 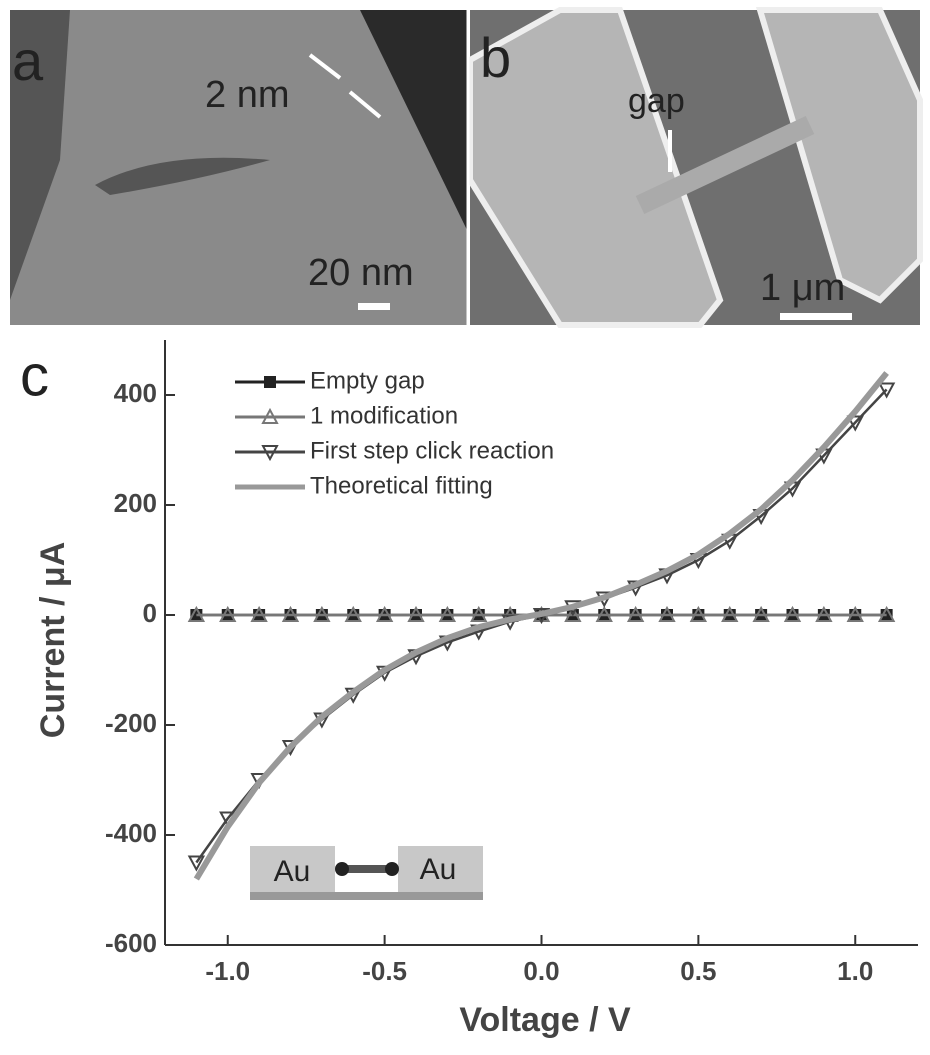 I want to click on panel-label: b, so click(x=495, y=57).